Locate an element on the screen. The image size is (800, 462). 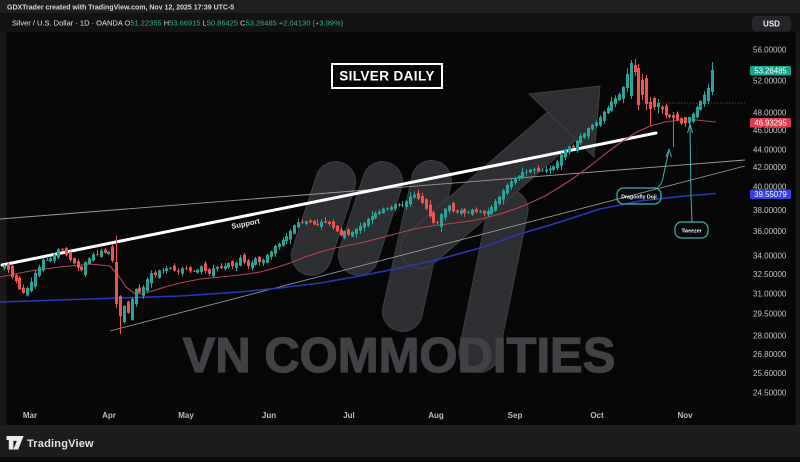
svg-text: 26.80000 is located at coordinates (770, 354).